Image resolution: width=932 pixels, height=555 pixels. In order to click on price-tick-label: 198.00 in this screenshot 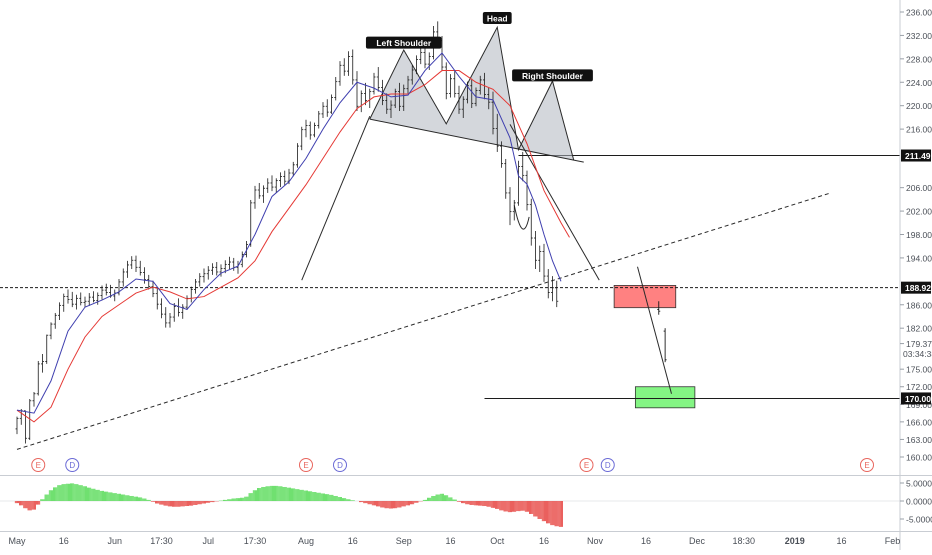, I will do `click(919, 235)`.